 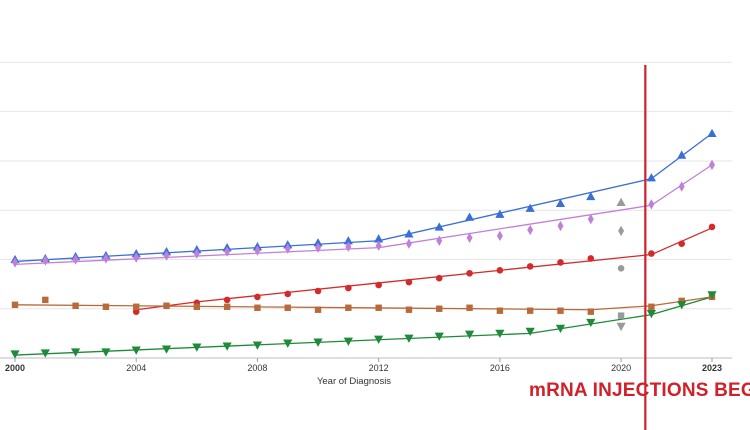 What do you see at coordinates (348, 240) in the screenshot?
I see `point-blue-triangle-2011` at bounding box center [348, 240].